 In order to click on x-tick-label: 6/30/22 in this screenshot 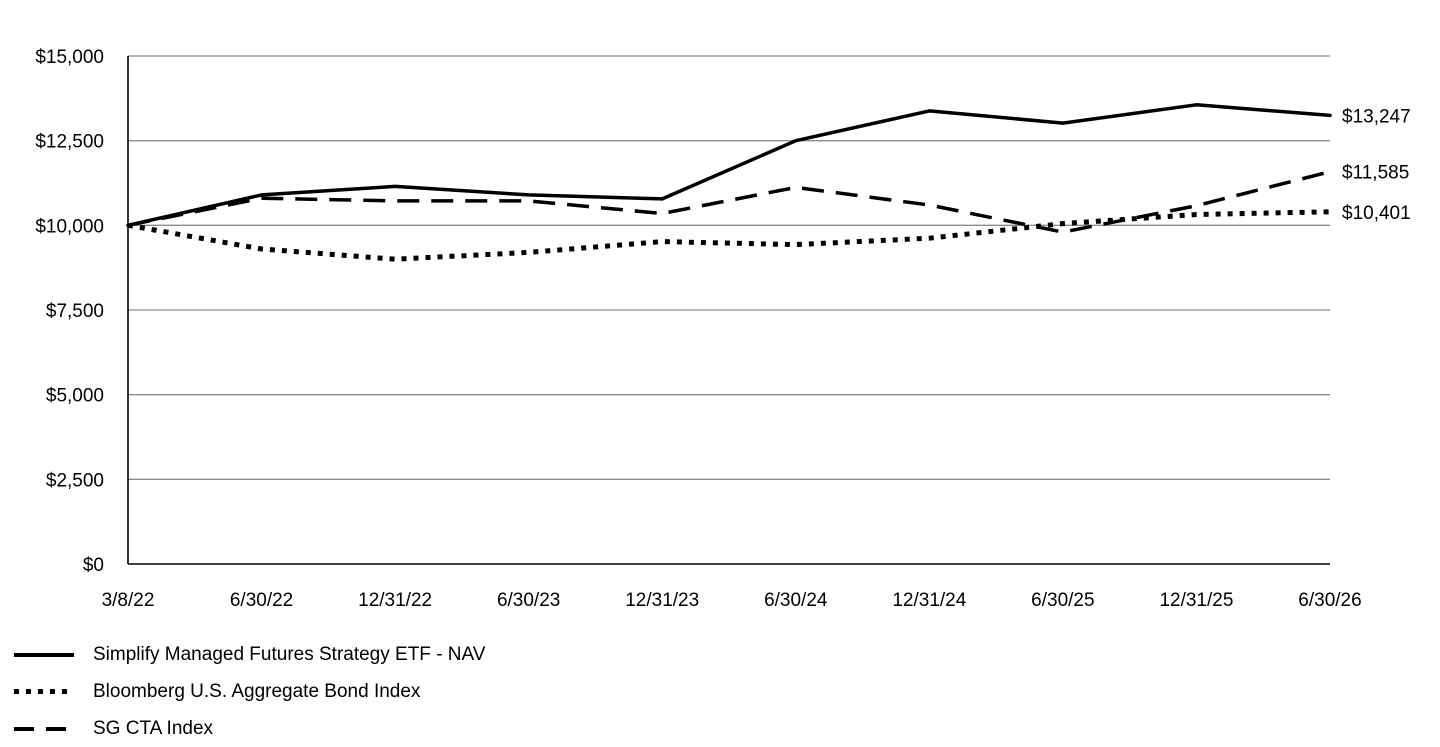, I will do `click(261, 600)`.